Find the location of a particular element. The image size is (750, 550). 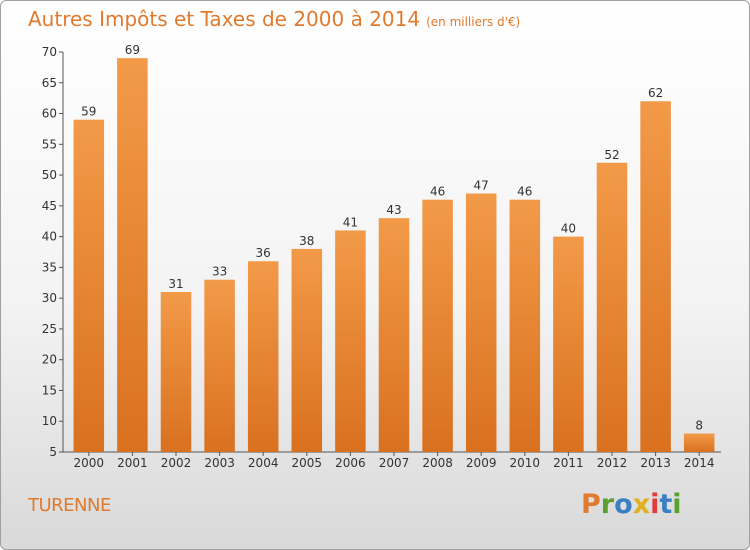

x-tick-label: 2013 is located at coordinates (655, 463).